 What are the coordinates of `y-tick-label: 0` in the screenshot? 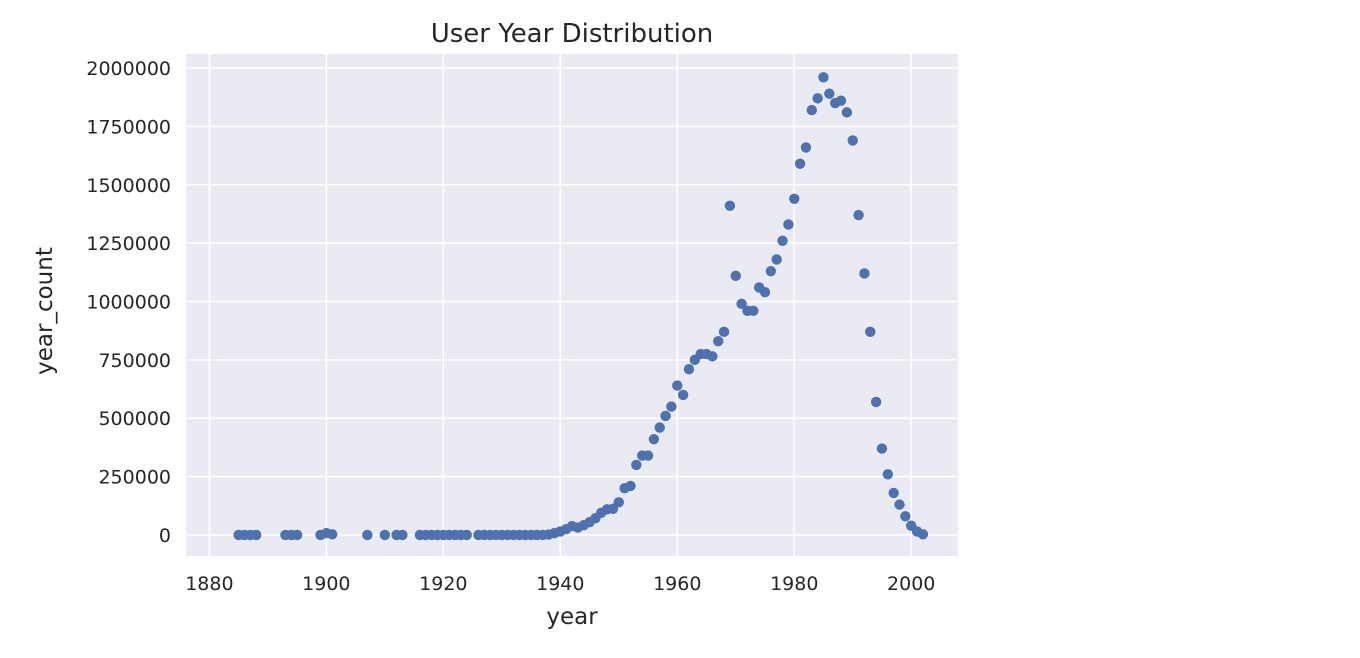 It's located at (165, 536).